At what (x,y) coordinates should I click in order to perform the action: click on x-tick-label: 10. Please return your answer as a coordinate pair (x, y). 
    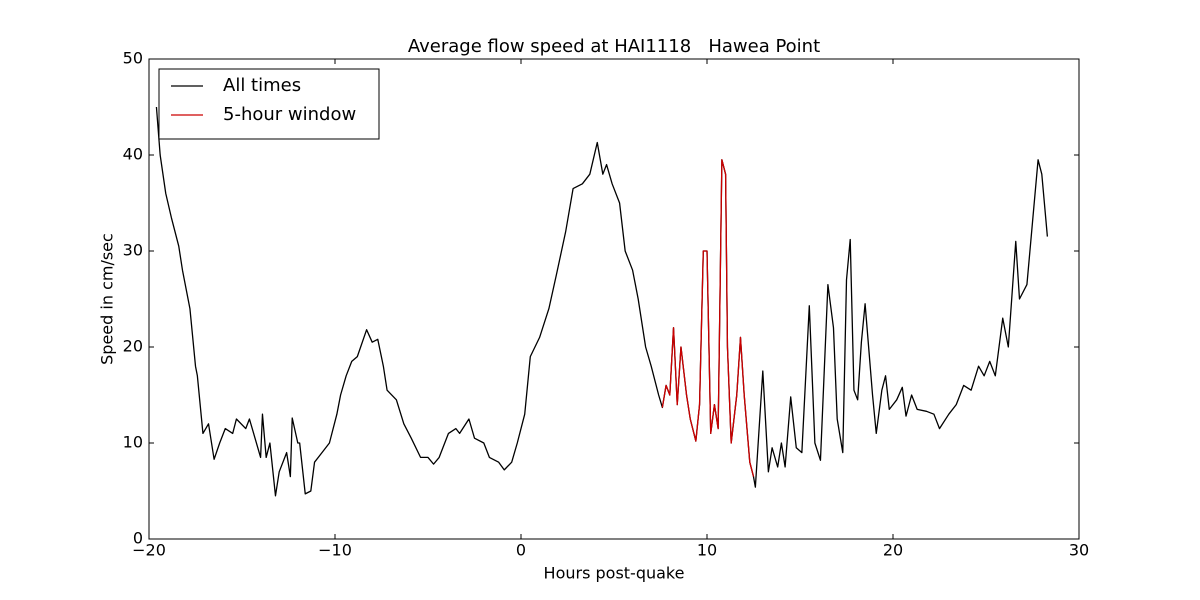
    Looking at the image, I should click on (707, 550).